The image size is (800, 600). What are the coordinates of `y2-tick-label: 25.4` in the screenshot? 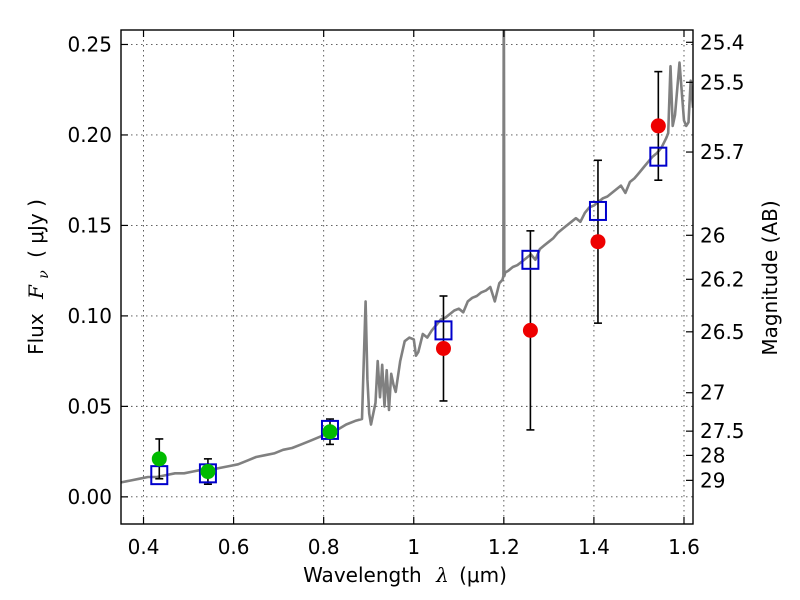 It's located at (722, 42).